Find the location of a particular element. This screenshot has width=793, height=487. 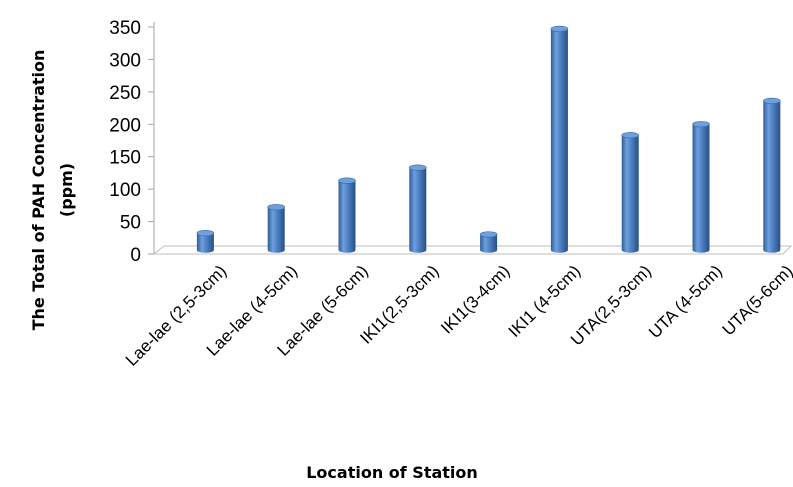

y-tick-label: 150 is located at coordinates (125, 158).